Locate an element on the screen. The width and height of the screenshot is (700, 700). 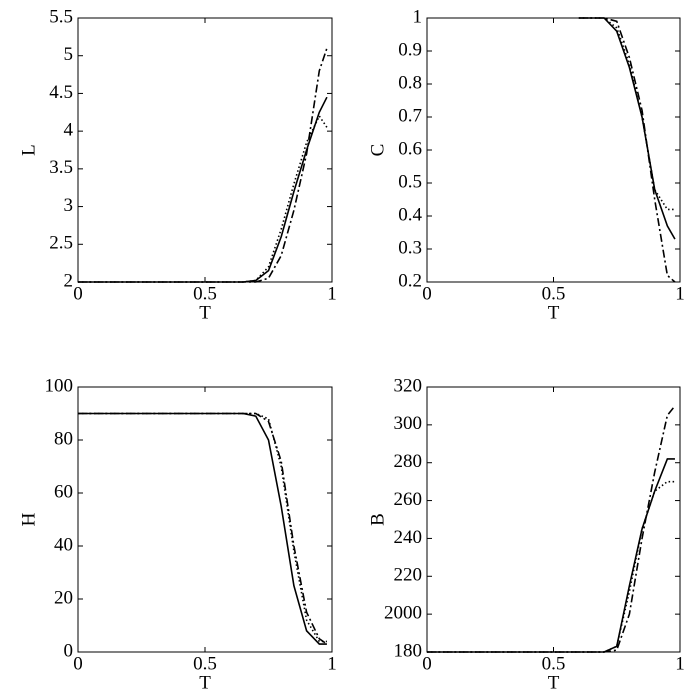
y-tick-label: 180 is located at coordinates (408, 650).